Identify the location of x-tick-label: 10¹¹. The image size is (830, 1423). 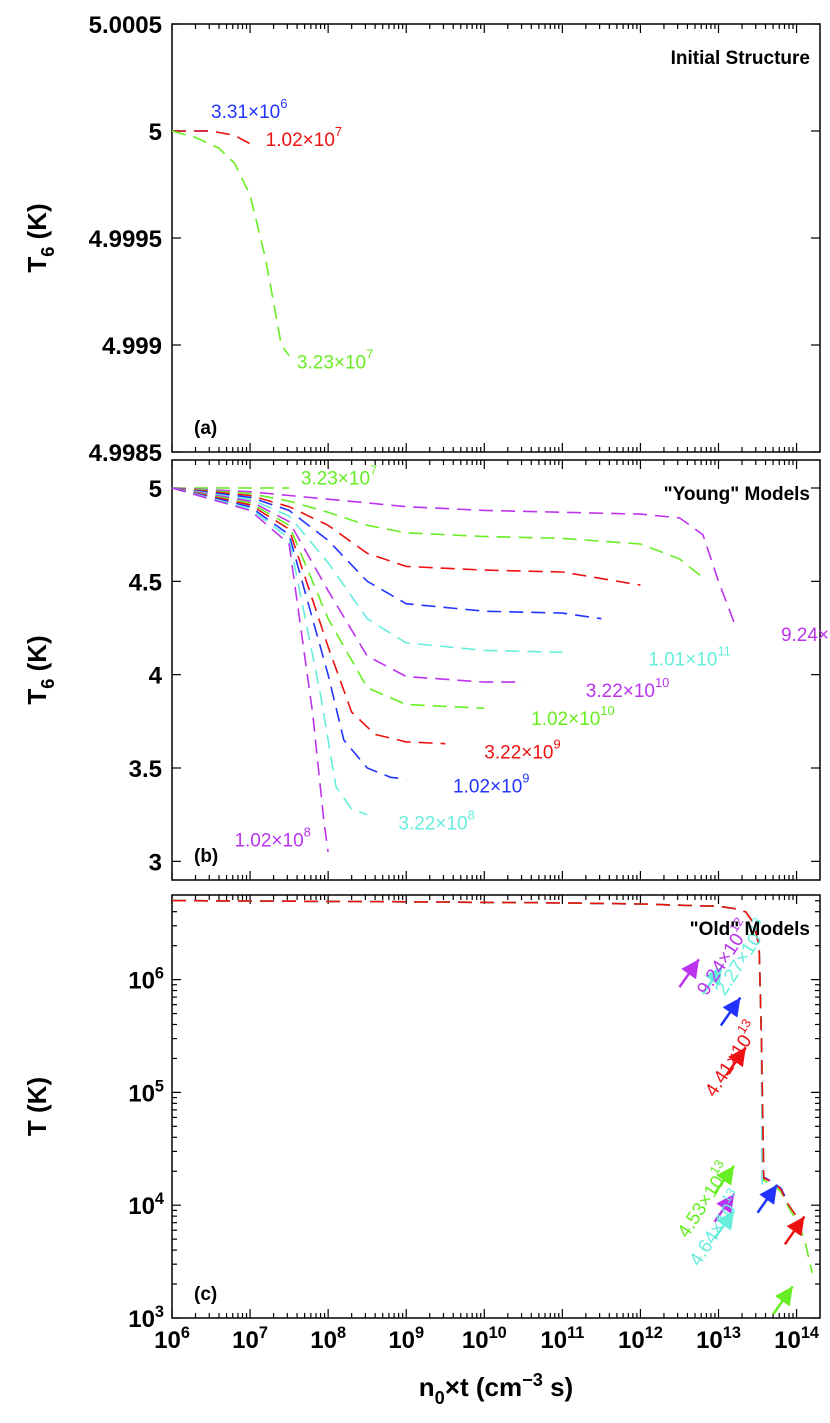
(562, 1339).